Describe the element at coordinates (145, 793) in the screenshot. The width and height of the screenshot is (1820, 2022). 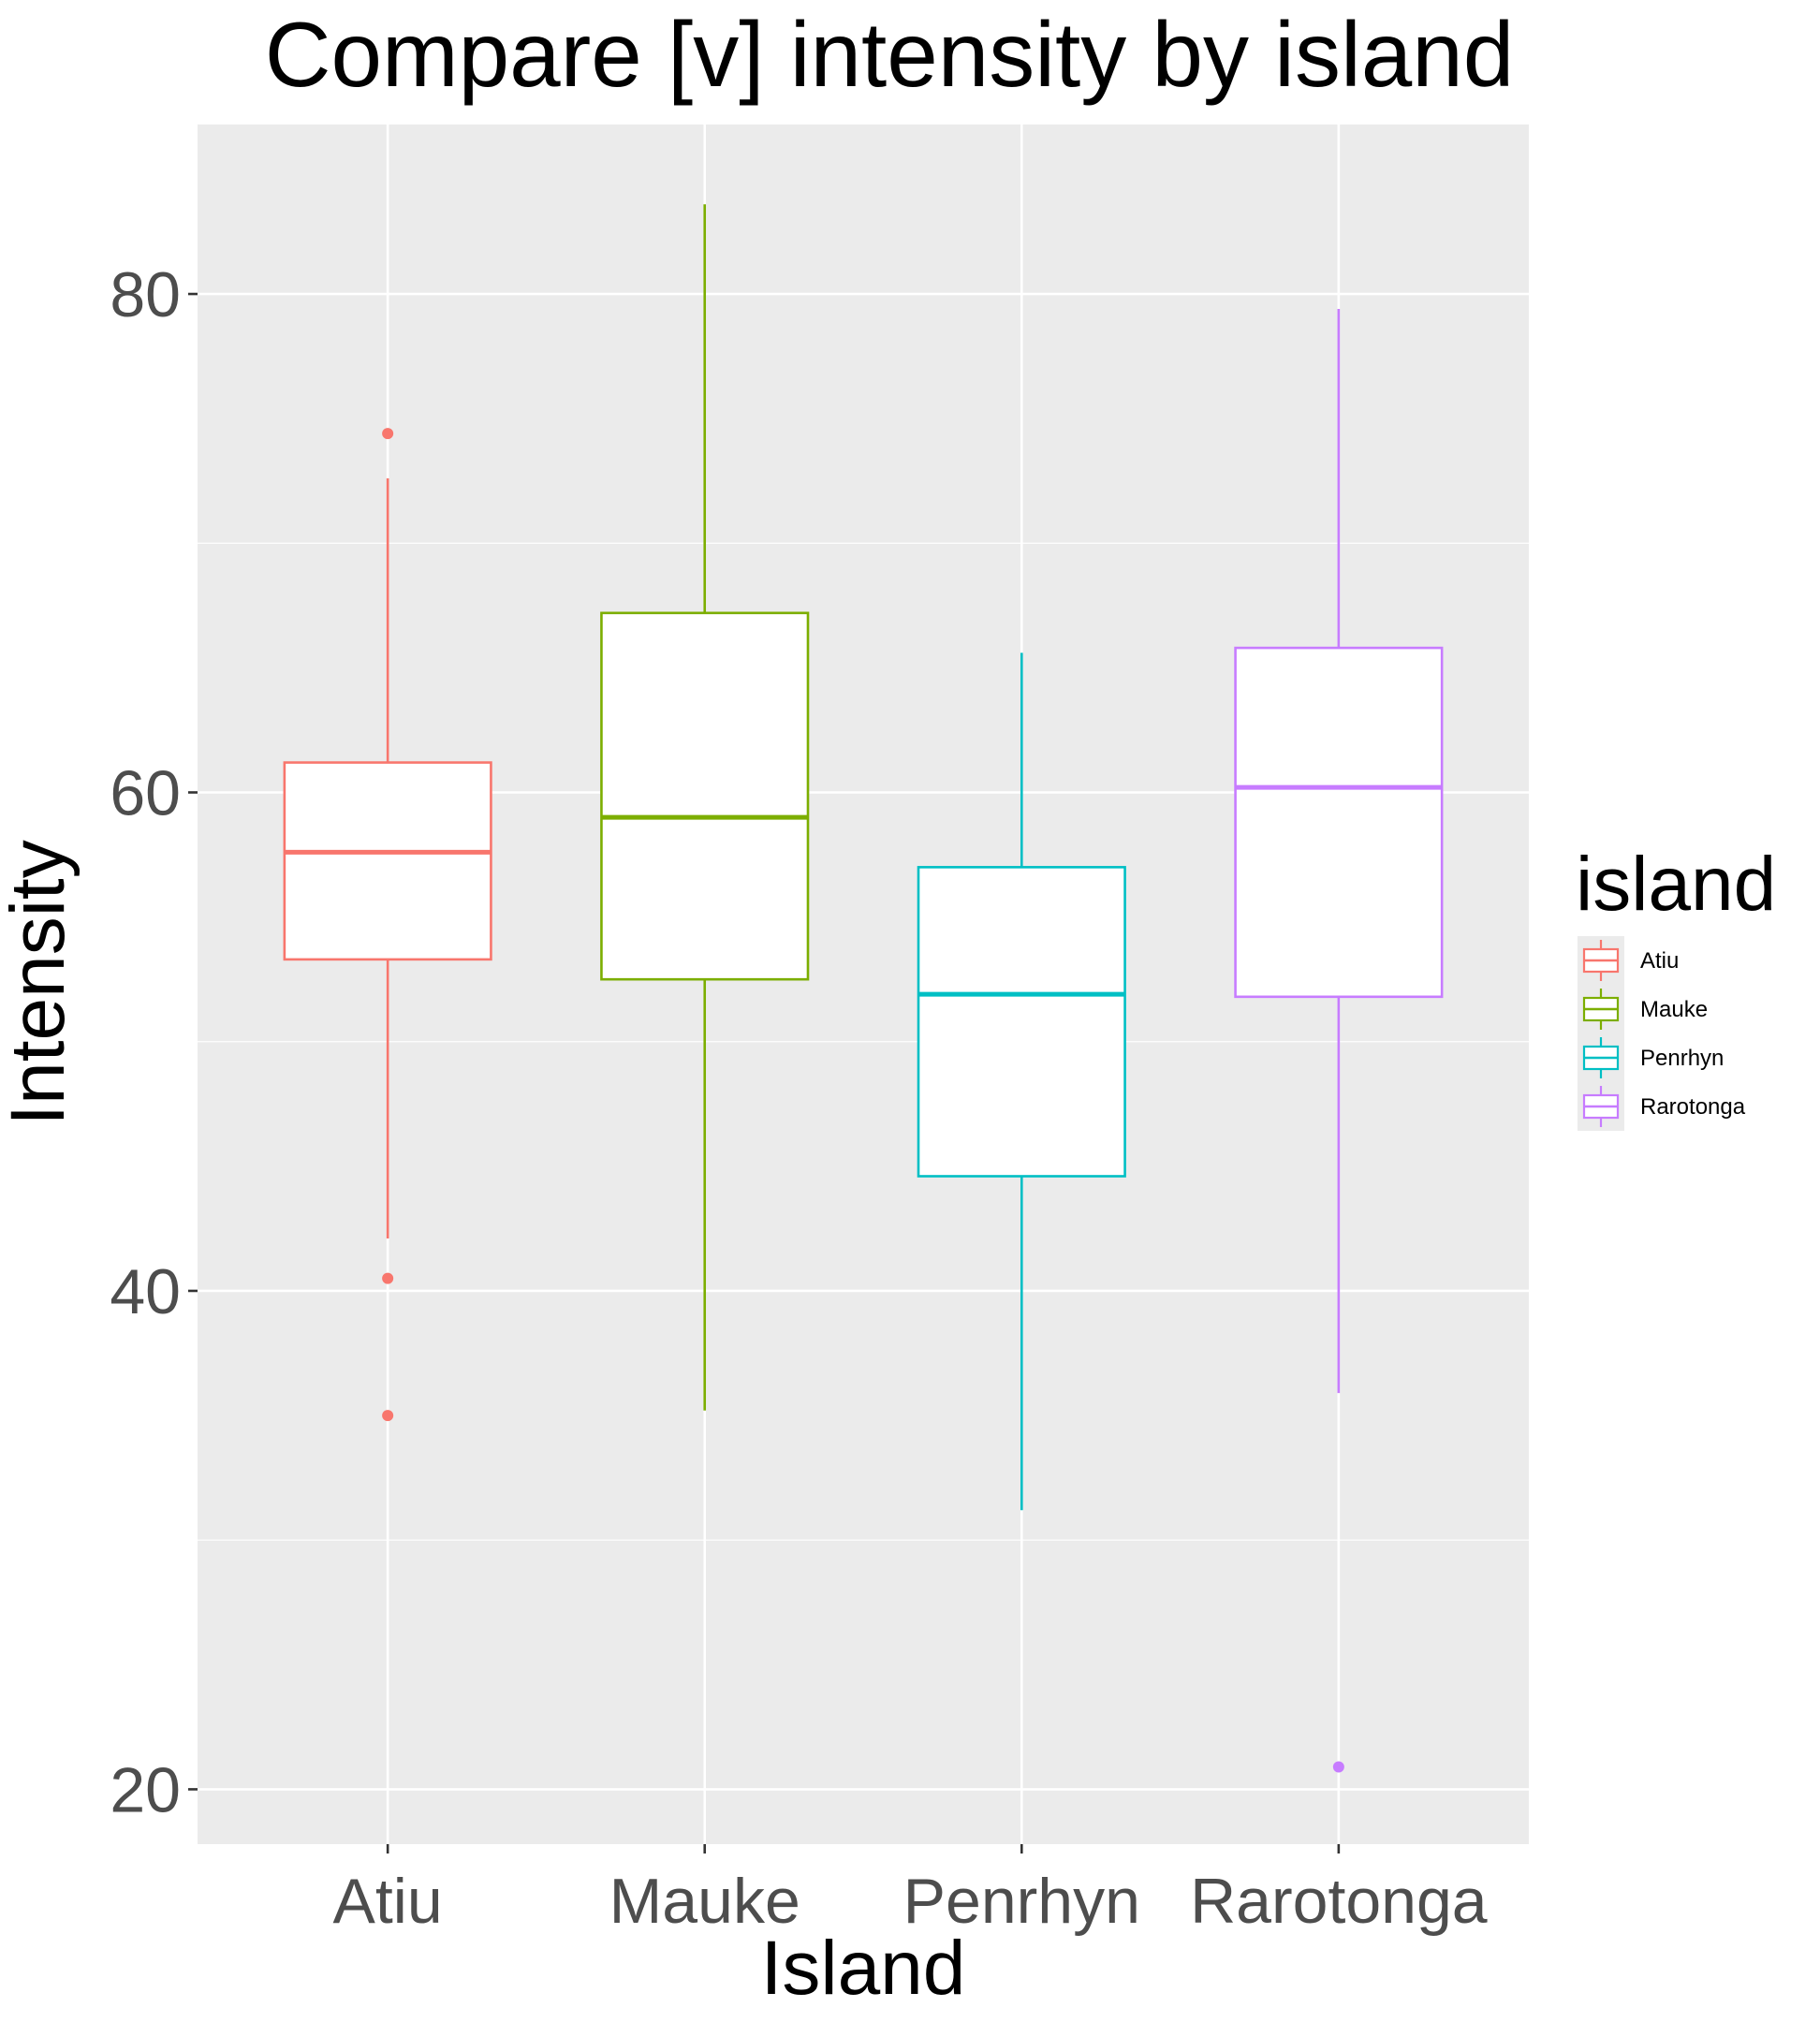
I see `y-tick-label: 60` at that location.